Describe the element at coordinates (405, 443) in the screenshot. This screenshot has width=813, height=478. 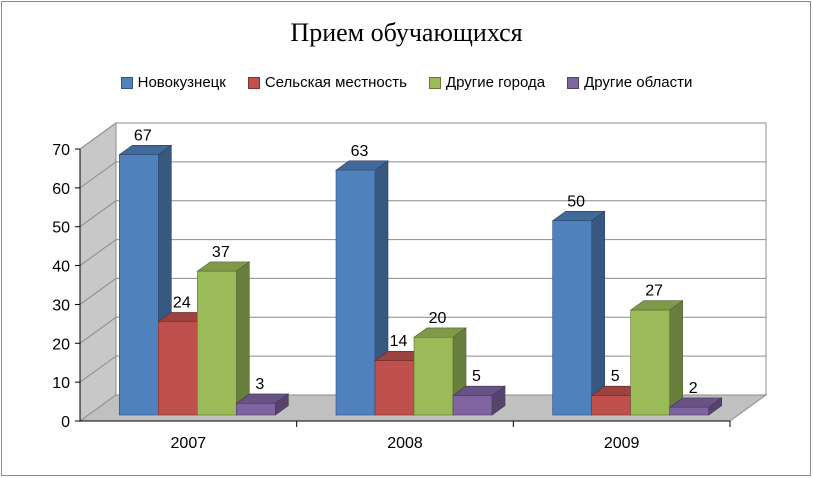
I see `x-tick-label: 2008` at that location.